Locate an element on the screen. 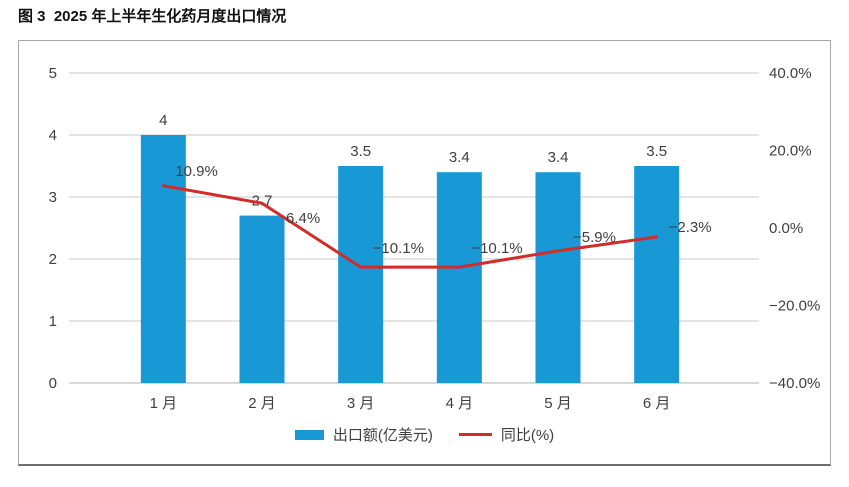 Image resolution: width=849 pixels, height=487 pixels. right-axis-tick-2: 0.0% is located at coordinates (786, 228).